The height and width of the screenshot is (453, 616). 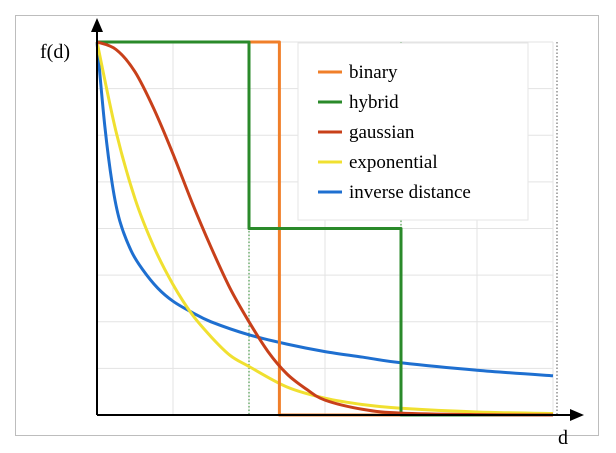 I want to click on y-axis-label: f(d), so click(x=55, y=52).